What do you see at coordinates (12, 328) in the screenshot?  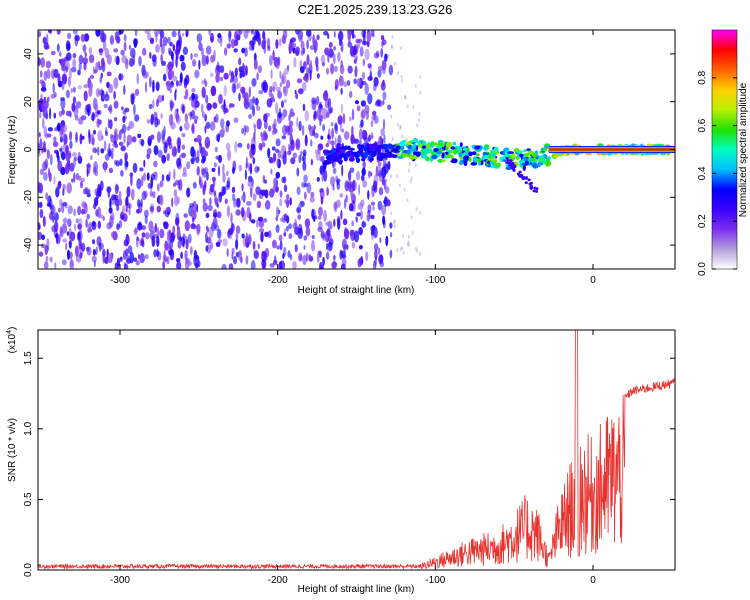 I see `snr-multiplier-close: )` at bounding box center [12, 328].